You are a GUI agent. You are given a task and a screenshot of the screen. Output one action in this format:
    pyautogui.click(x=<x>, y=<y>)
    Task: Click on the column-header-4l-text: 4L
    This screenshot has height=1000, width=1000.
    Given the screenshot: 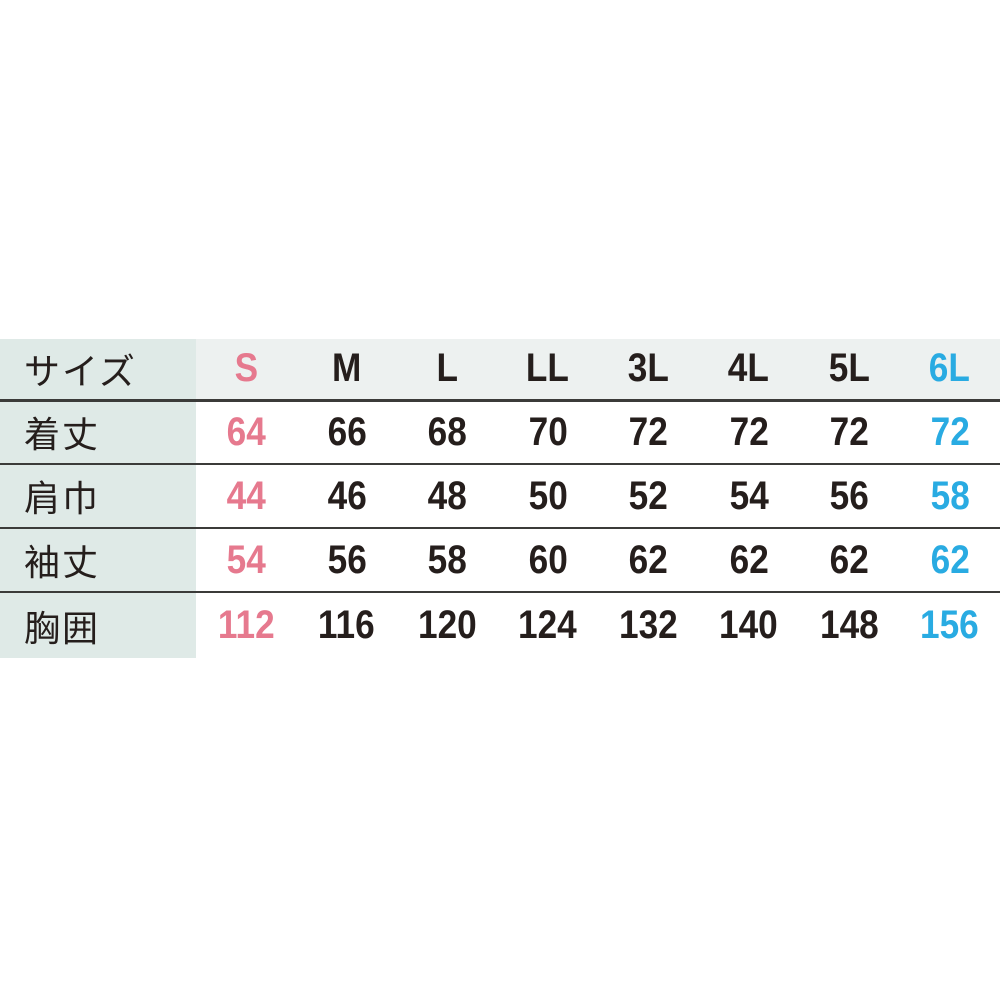 What is the action you would take?
    pyautogui.click(x=749, y=368)
    